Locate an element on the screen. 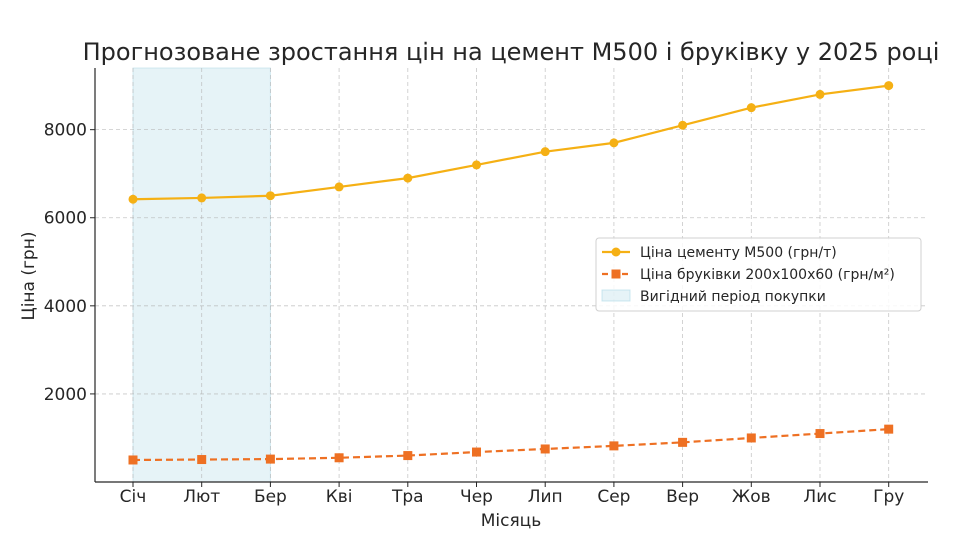  legend-paving-label: Ціна бруківки 200х100х60 (грн/м²) is located at coordinates (767, 275).